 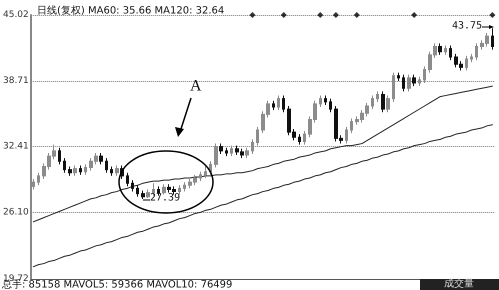 What do you see at coordinates (16, 212) in the screenshot?
I see `y-tick-label: 26.10` at bounding box center [16, 212].